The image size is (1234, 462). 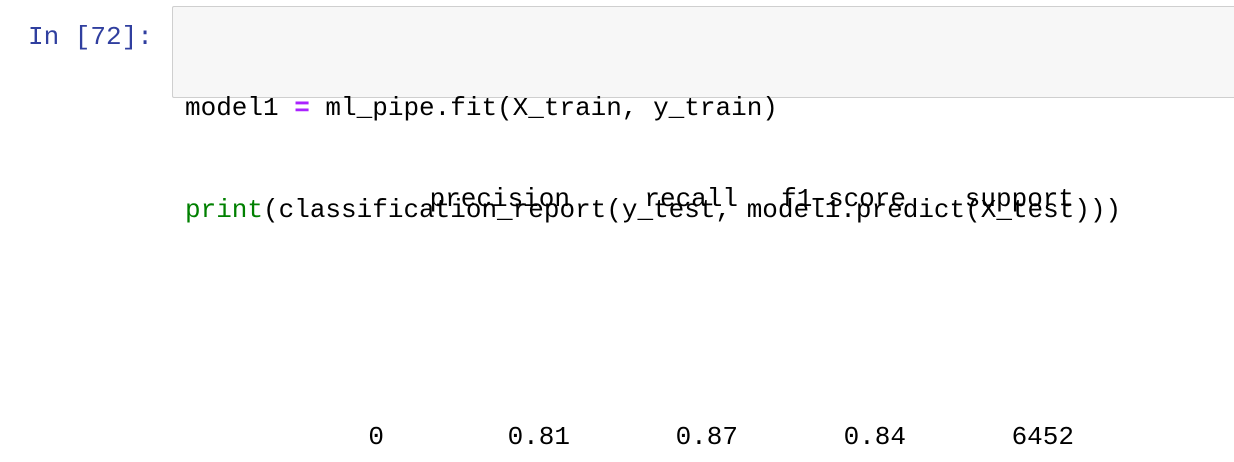 What do you see at coordinates (240, 108) in the screenshot?
I see `code-text: model1` at bounding box center [240, 108].